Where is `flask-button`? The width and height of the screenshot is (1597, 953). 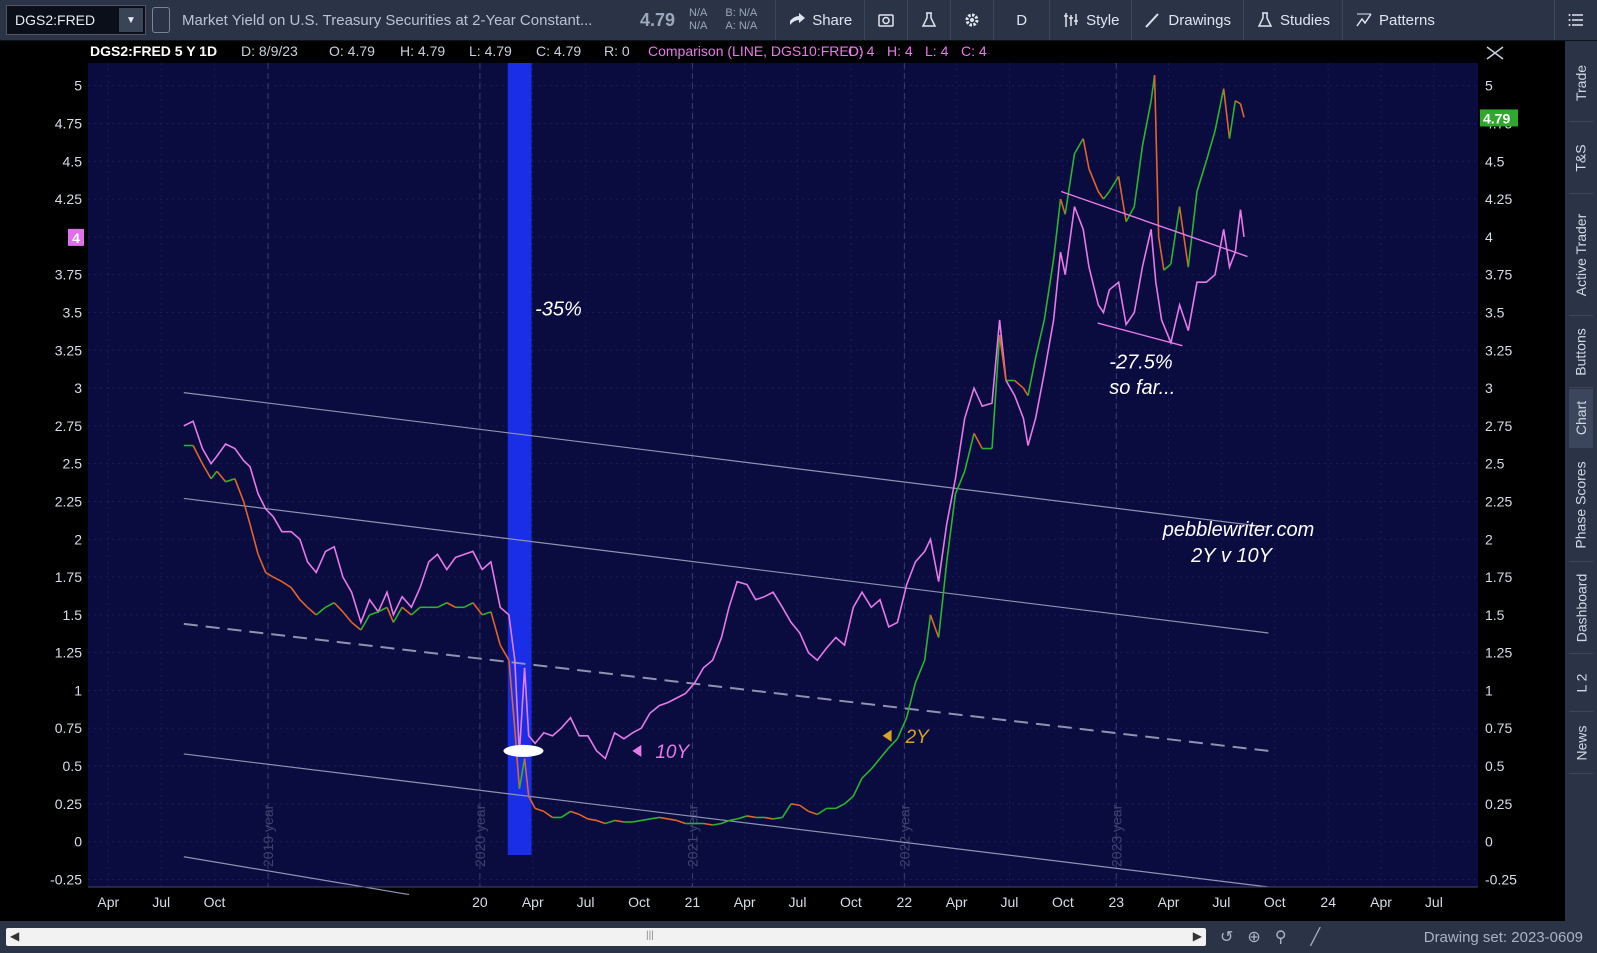 flask-button is located at coordinates (928, 20).